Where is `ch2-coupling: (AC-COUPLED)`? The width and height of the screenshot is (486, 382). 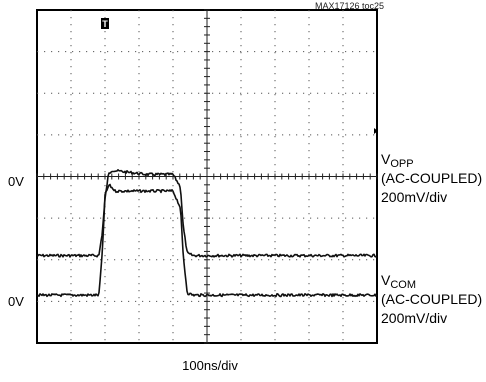
ch2-coupling: (AC-COUPLED) is located at coordinates (432, 299).